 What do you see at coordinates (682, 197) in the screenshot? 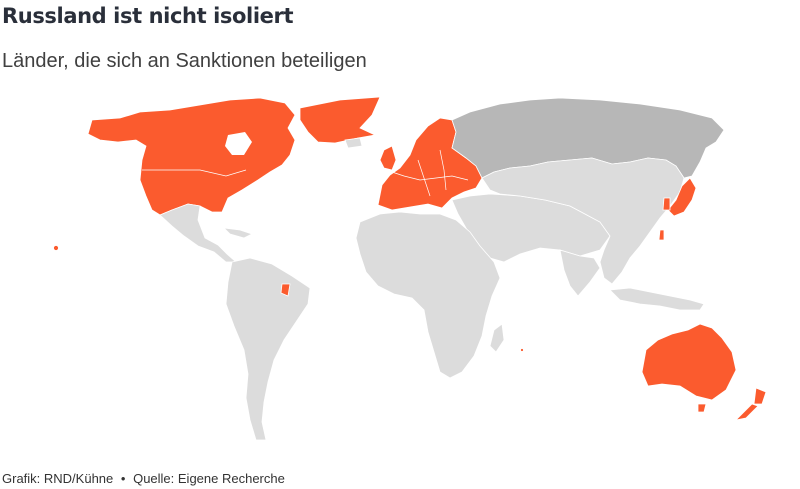
I see `region-japan` at bounding box center [682, 197].